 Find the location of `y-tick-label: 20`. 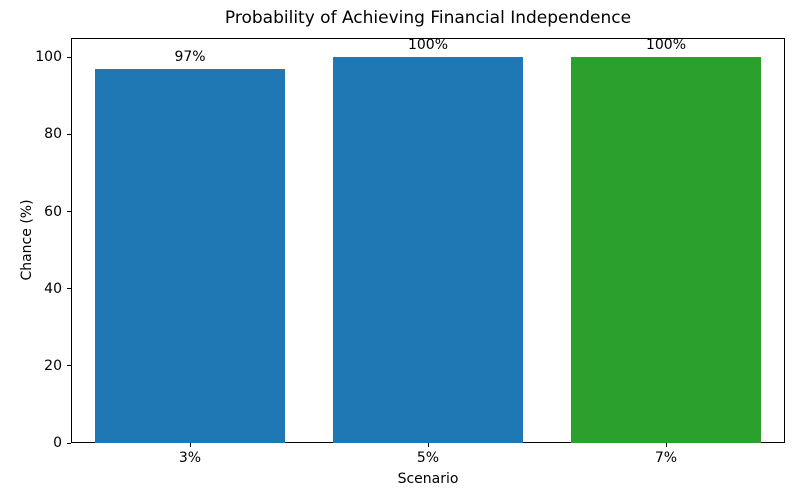

y-tick-label: 20 is located at coordinates (53, 365).